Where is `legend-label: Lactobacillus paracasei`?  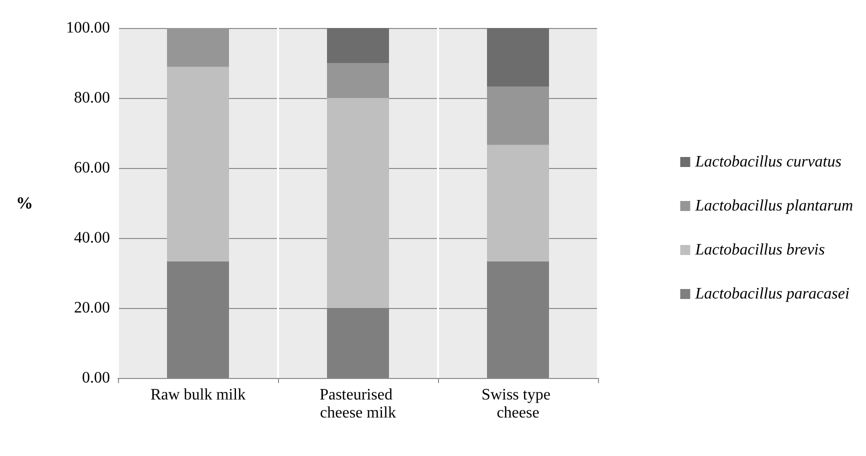 legend-label: Lactobacillus paracasei is located at coordinates (772, 294).